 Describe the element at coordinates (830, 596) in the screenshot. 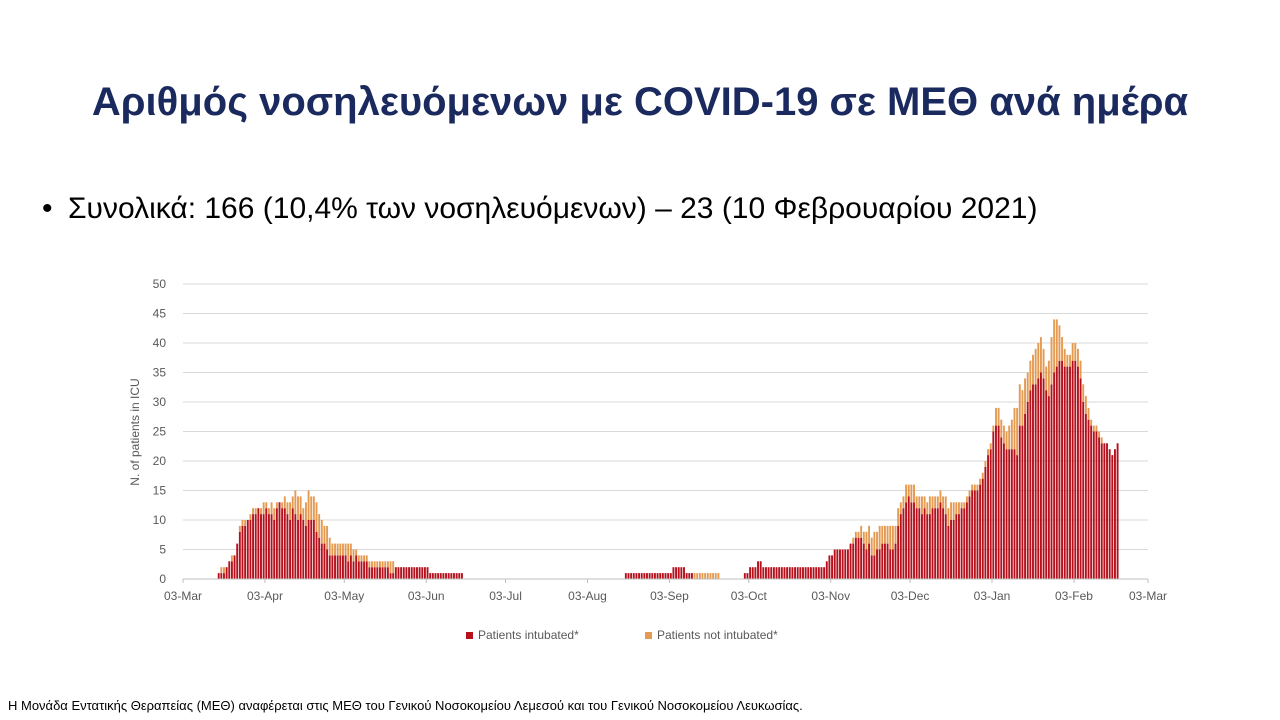

I see `x-tick-label: 03-Nov` at that location.